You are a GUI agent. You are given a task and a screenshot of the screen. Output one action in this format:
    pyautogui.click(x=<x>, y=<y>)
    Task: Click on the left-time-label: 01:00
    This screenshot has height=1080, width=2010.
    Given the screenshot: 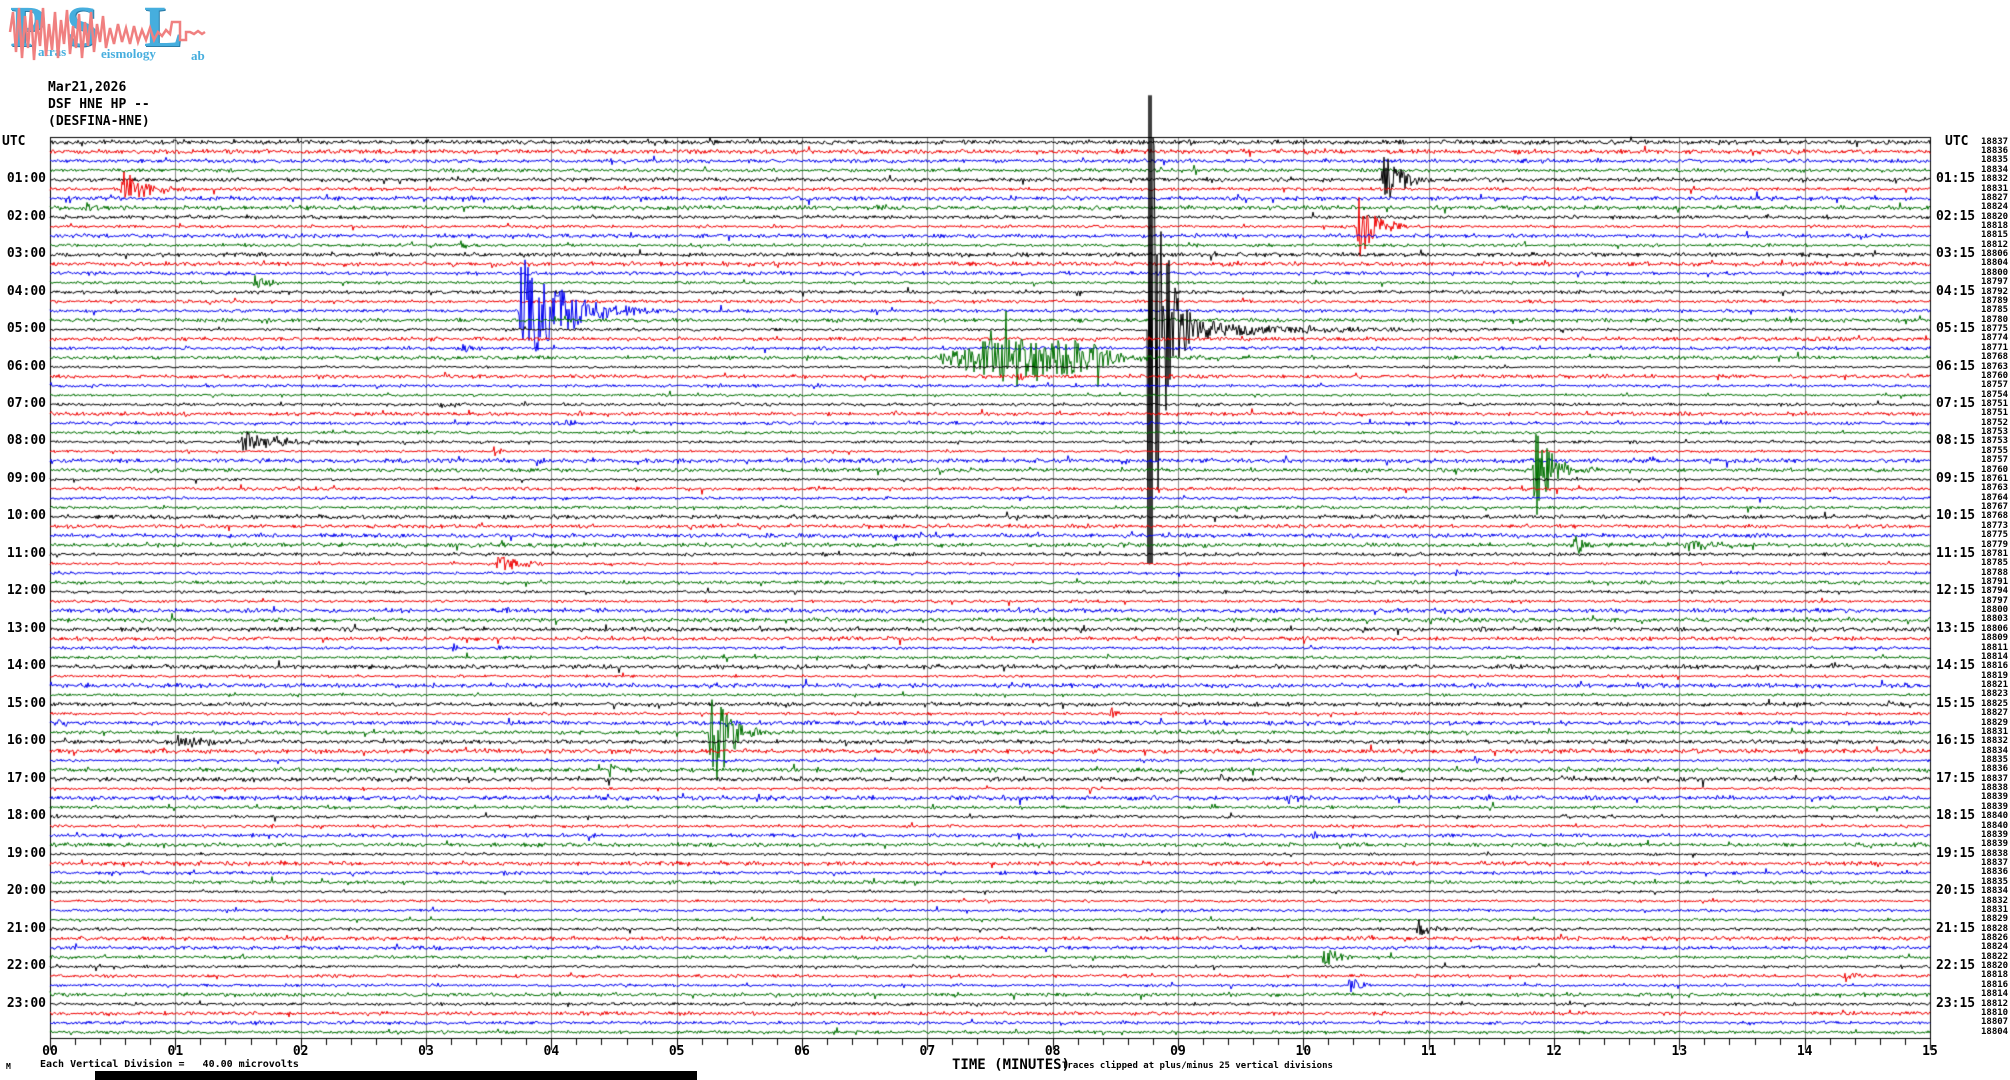 What is the action you would take?
    pyautogui.click(x=26, y=179)
    